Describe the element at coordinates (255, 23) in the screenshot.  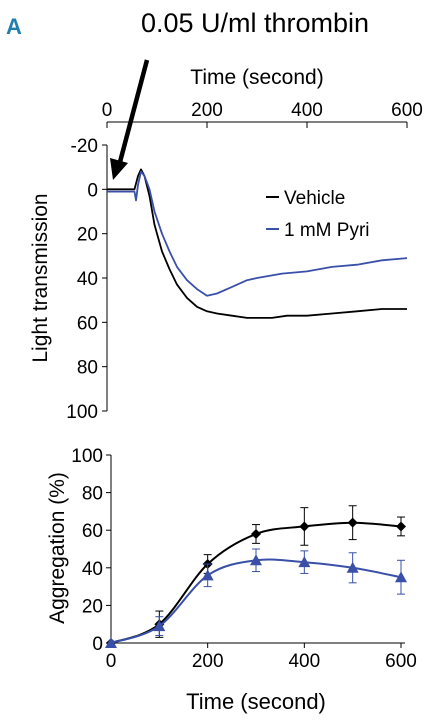
I see `thrombin-annotation: 0.05 U/ml thrombin` at that location.